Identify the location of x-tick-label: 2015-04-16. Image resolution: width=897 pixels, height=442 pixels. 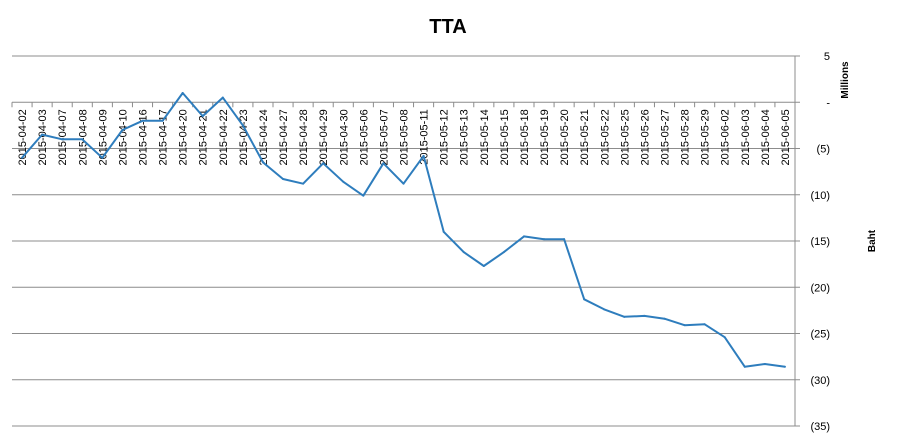
(144, 137).